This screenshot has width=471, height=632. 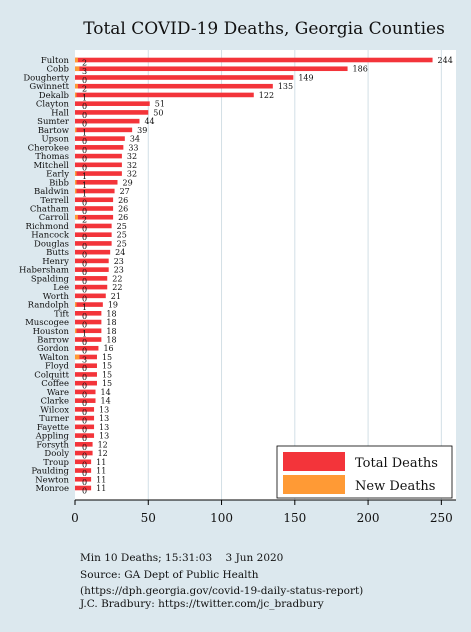 I want to click on data-label-total: 22, so click(x=117, y=278).